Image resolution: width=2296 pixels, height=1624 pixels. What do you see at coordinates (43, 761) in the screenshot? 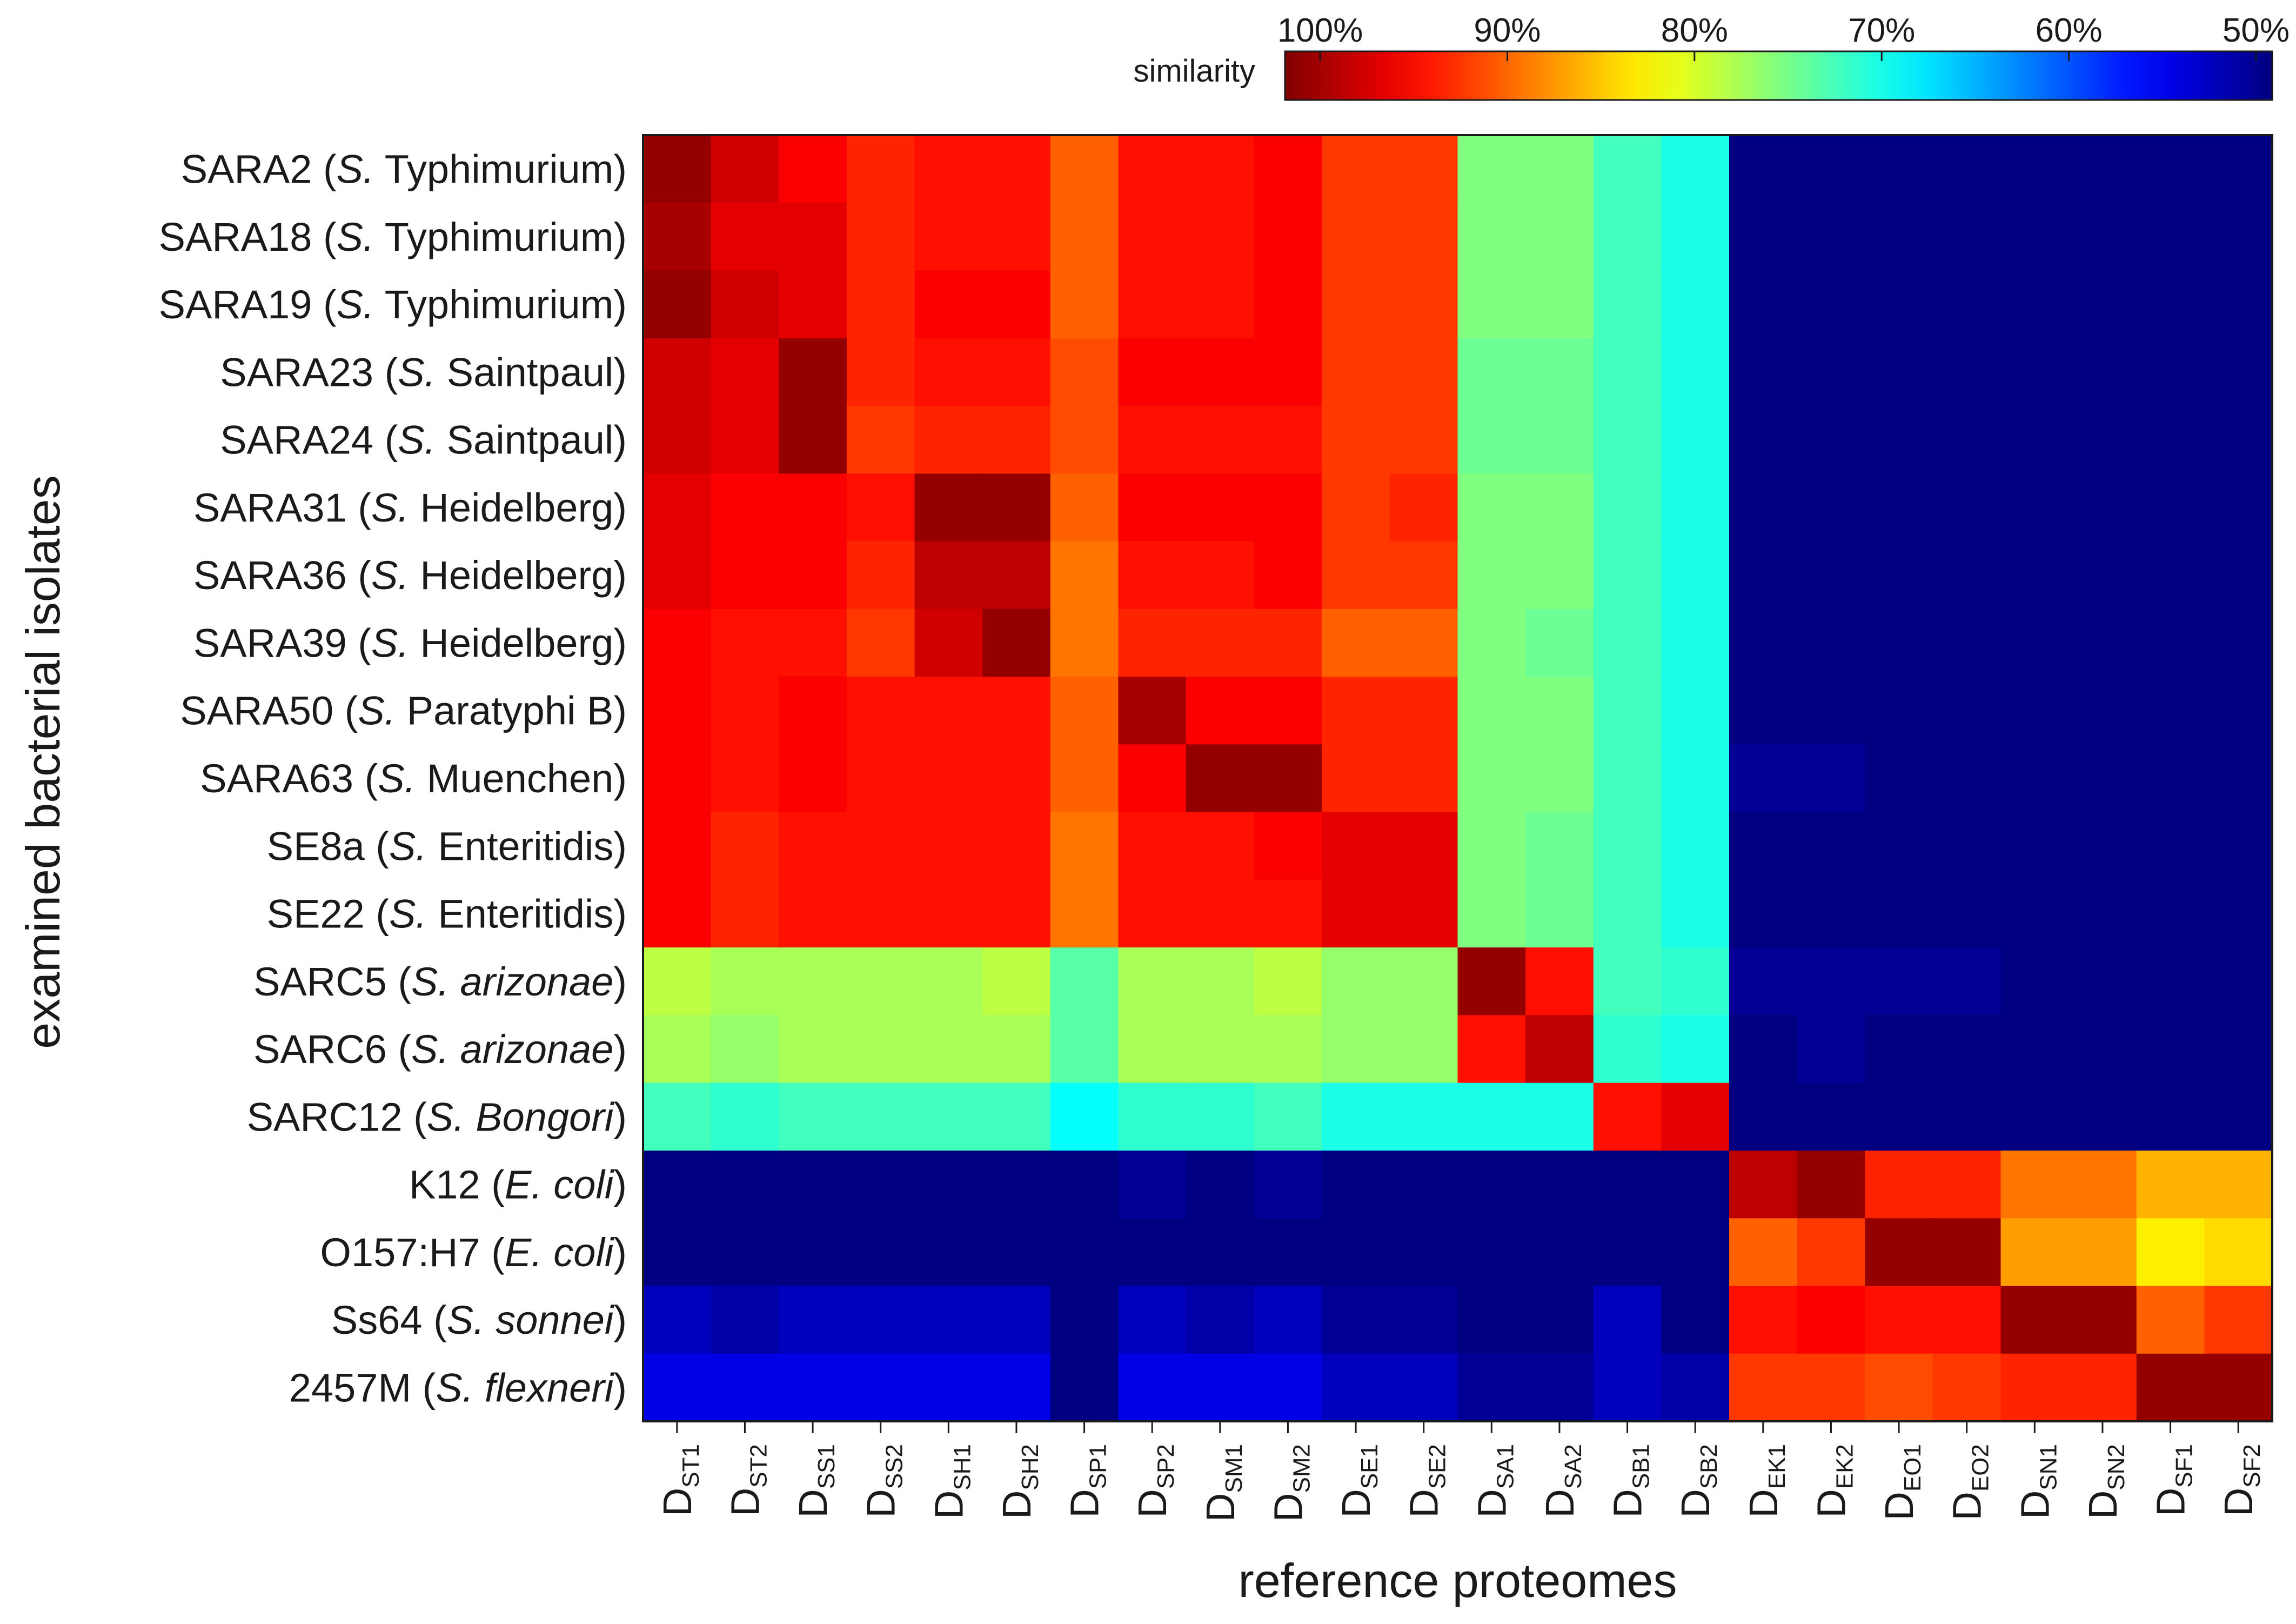
I see `y-axis-title: examined bacterial isolates` at bounding box center [43, 761].